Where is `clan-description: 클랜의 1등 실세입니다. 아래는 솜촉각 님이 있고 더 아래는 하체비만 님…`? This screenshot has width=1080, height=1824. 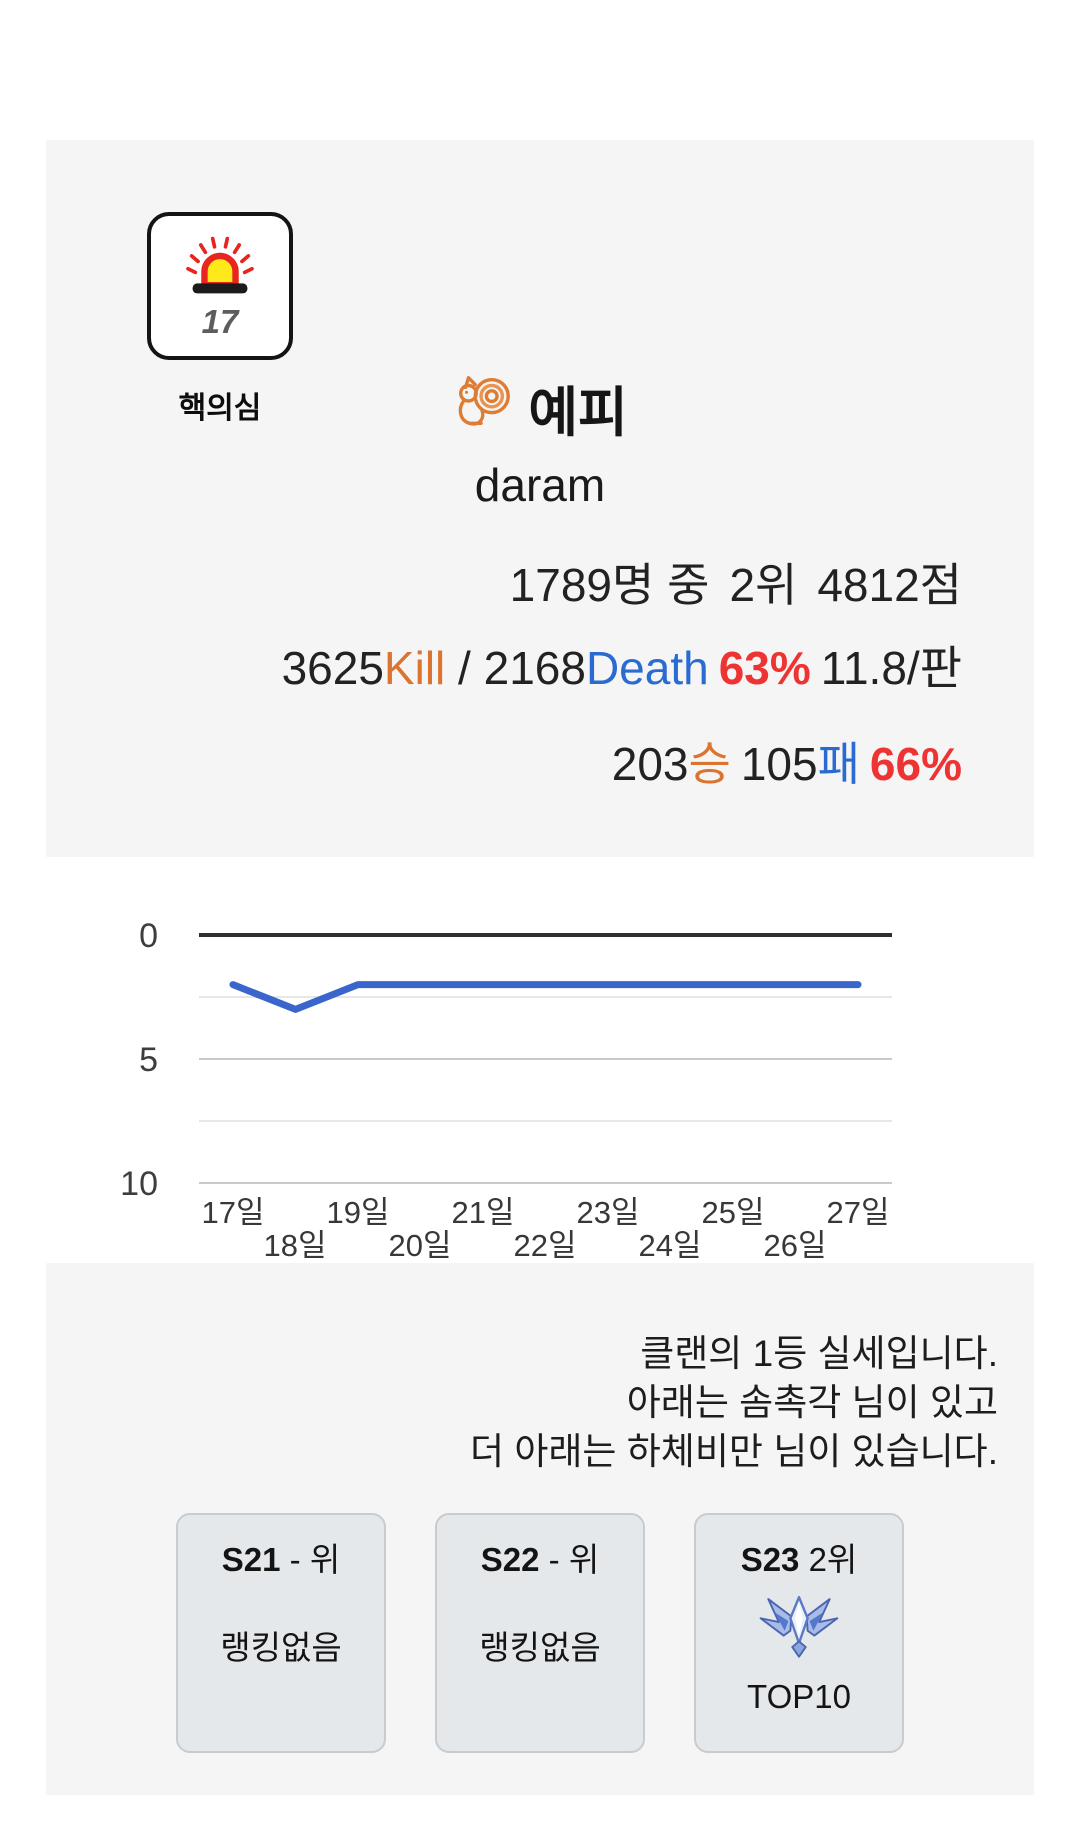
clan-description: 클랜의 1등 실세입니다. 아래는 솜촉각 님이 있고 더 아래는 하체비만 님… is located at coordinates (734, 1402).